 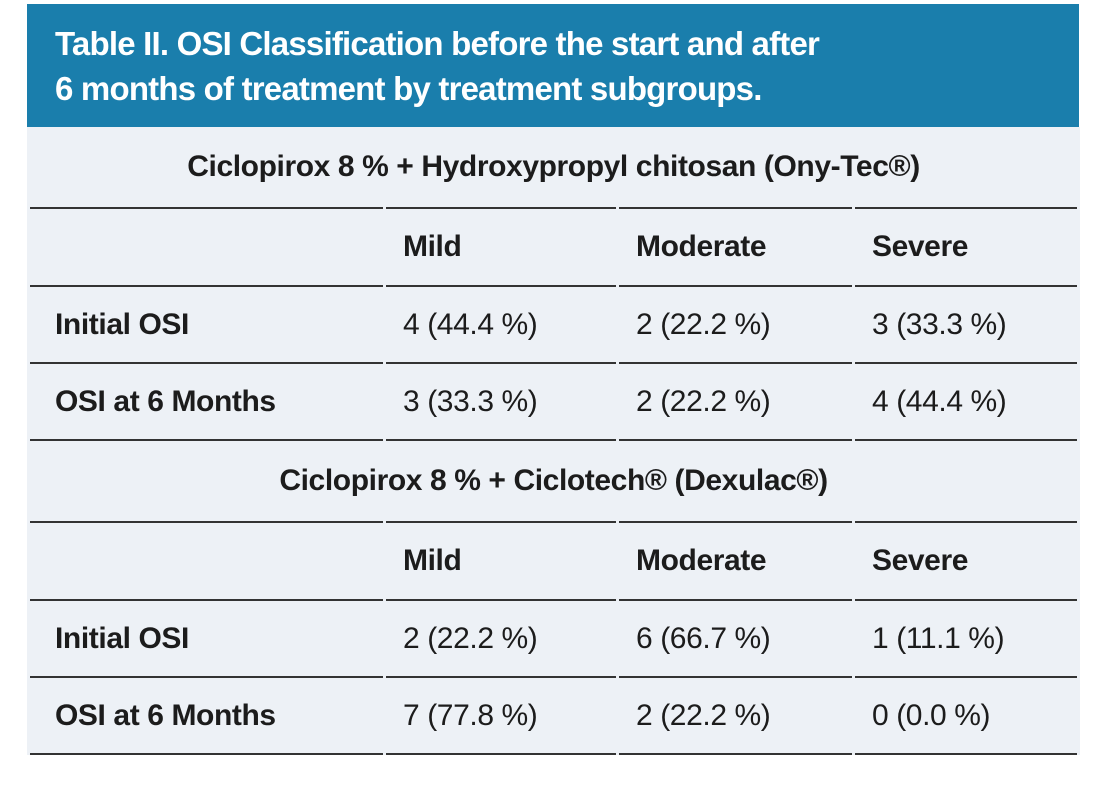 I want to click on section-2-header-severe: Severe, so click(x=966, y=561).